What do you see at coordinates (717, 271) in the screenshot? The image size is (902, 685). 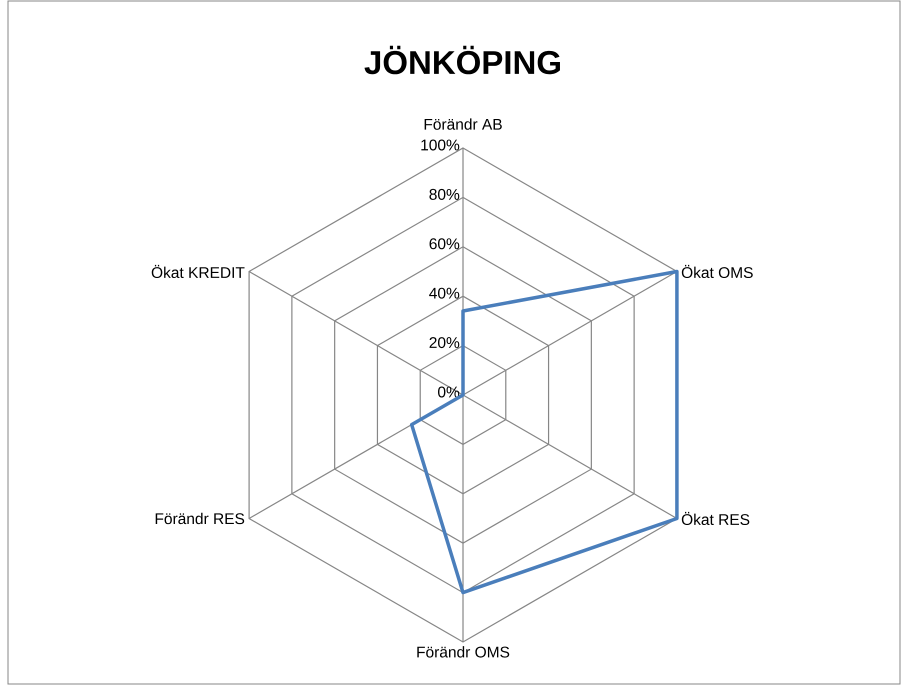 I see `spoke-label: Ökat OMS` at bounding box center [717, 271].